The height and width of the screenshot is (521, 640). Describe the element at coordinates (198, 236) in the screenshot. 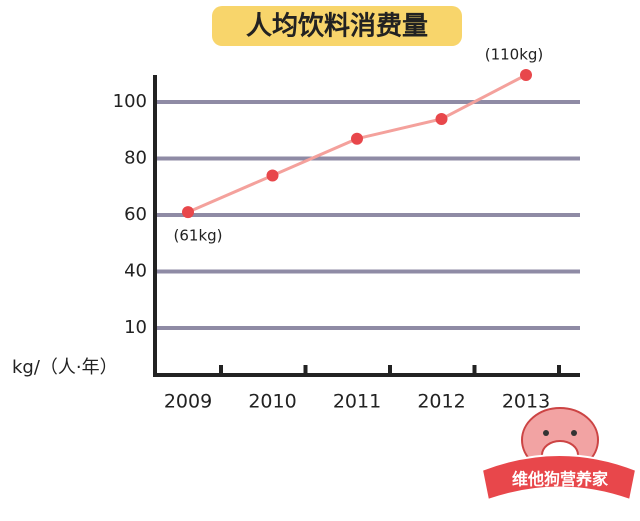

I see `value-label: (61kg)` at that location.